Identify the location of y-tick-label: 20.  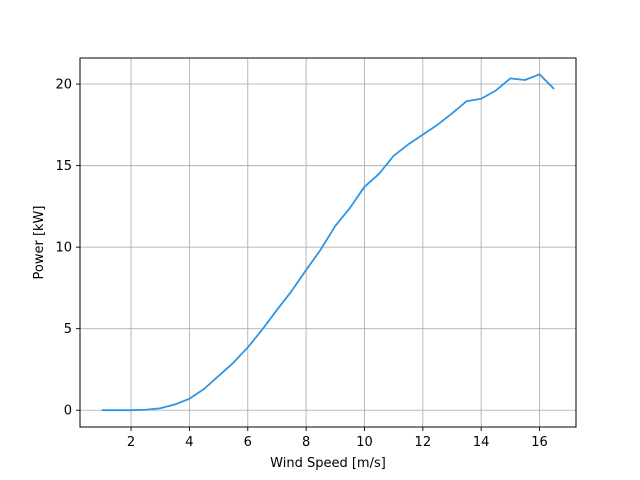
(63, 85).